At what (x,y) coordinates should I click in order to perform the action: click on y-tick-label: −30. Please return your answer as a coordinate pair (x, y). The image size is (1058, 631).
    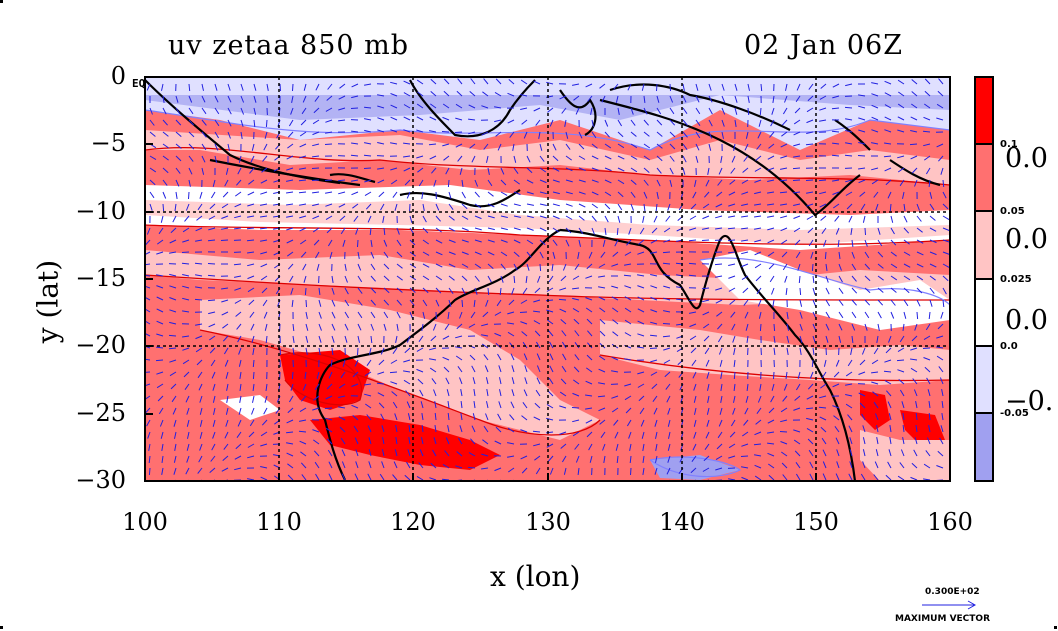
    Looking at the image, I should click on (100, 480).